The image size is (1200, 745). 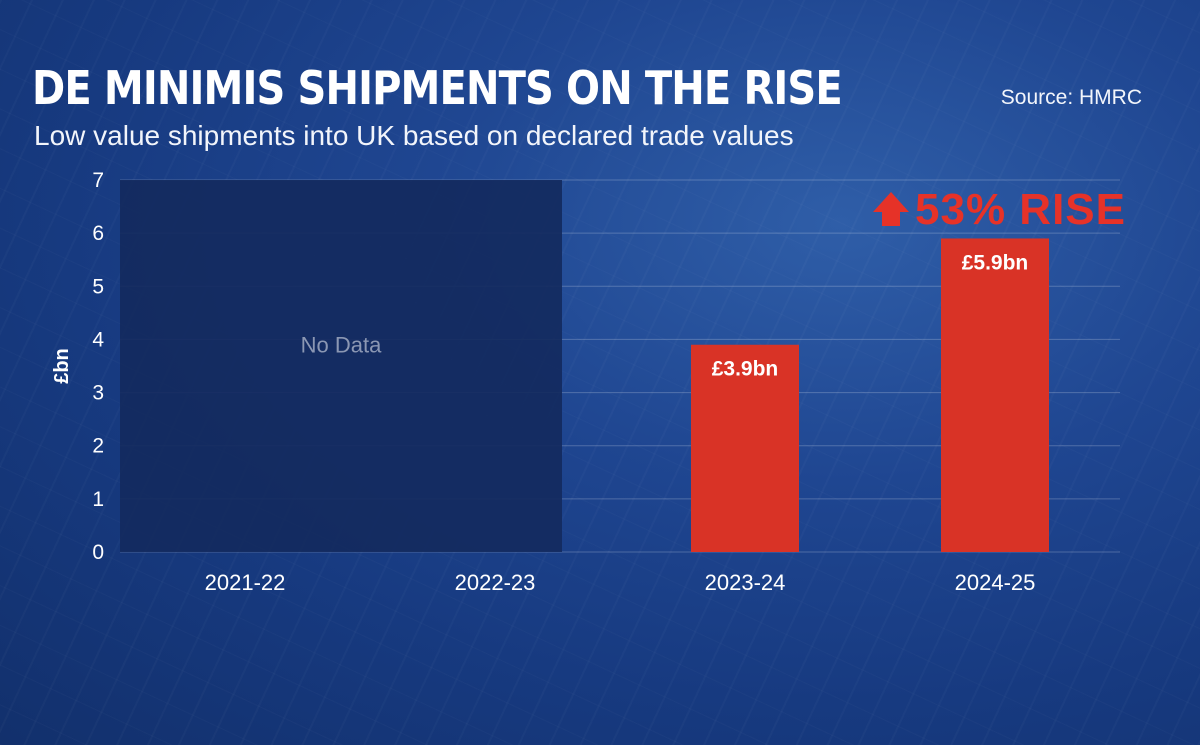 What do you see at coordinates (495, 582) in the screenshot?
I see `x-tick-label: 2022-23` at bounding box center [495, 582].